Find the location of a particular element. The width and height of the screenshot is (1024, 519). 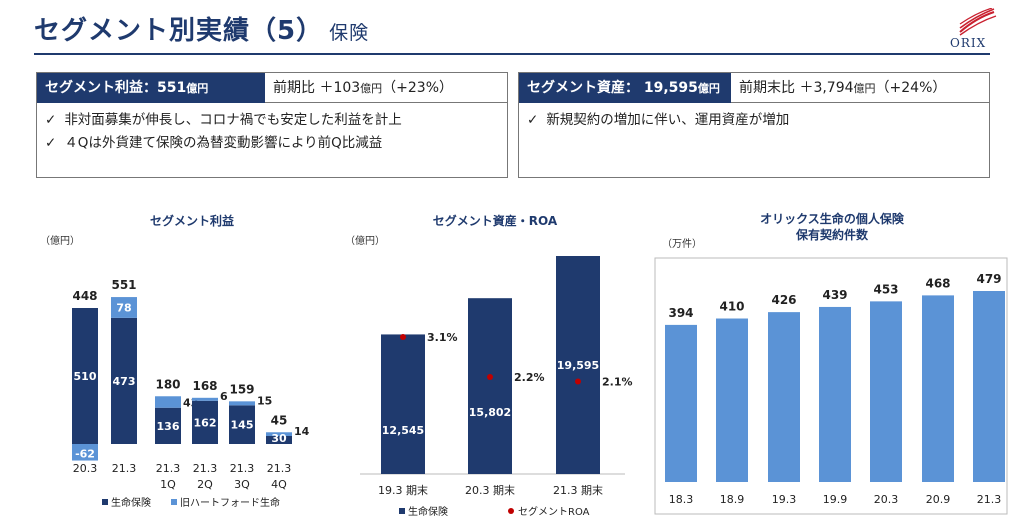

chart3-value-label: 426 is located at coordinates (783, 300).